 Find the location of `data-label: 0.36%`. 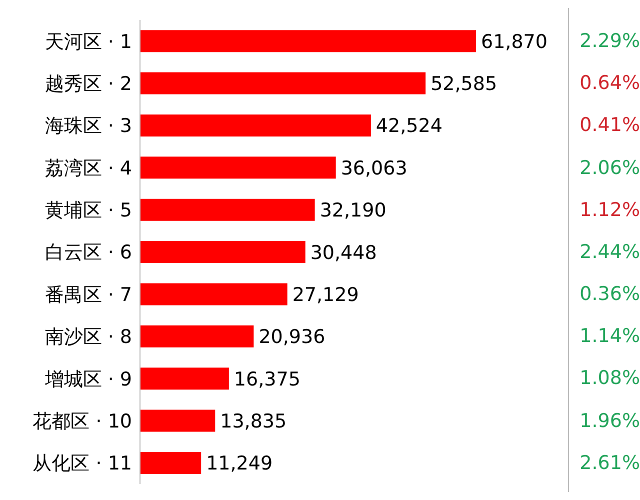

data-label: 0.36% is located at coordinates (609, 295).